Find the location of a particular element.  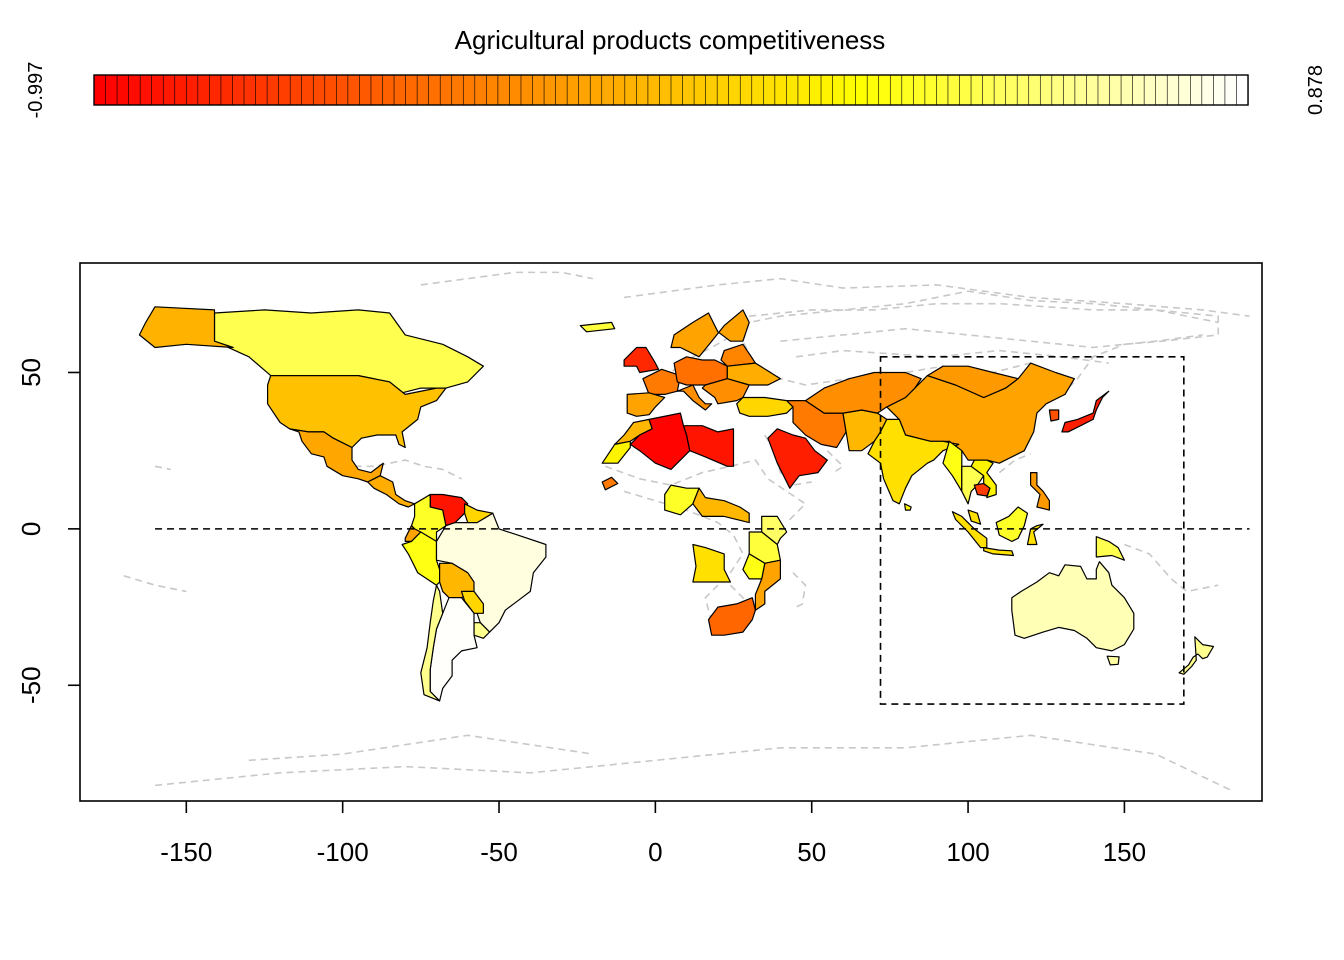

x-tick-label: -100 is located at coordinates (343, 852).